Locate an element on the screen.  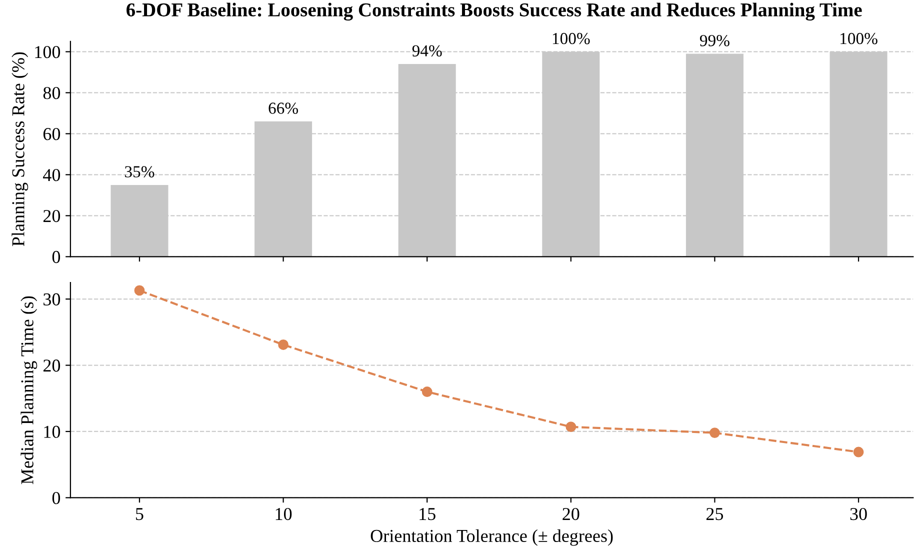
x-tick-label: 5 is located at coordinates (140, 514).